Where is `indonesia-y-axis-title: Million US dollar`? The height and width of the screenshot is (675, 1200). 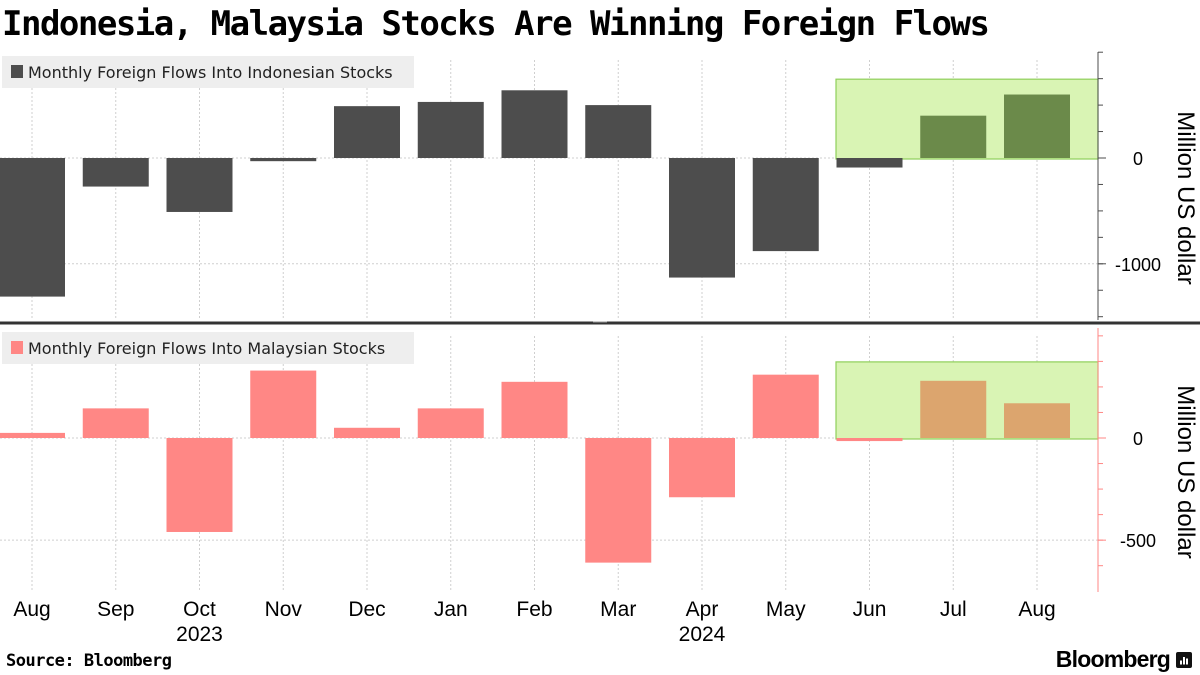
indonesia-y-axis-title: Million US dollar is located at coordinates (1185, 197).